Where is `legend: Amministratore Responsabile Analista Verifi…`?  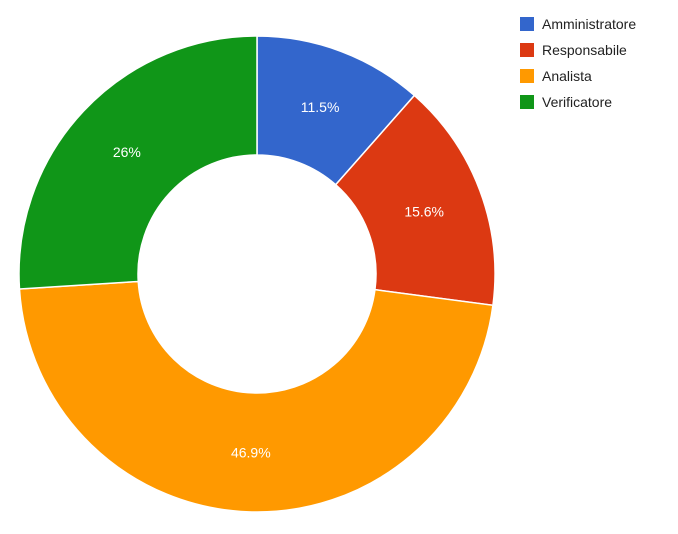 legend: Amministratore Responsabile Analista Verifi… is located at coordinates (578, 63).